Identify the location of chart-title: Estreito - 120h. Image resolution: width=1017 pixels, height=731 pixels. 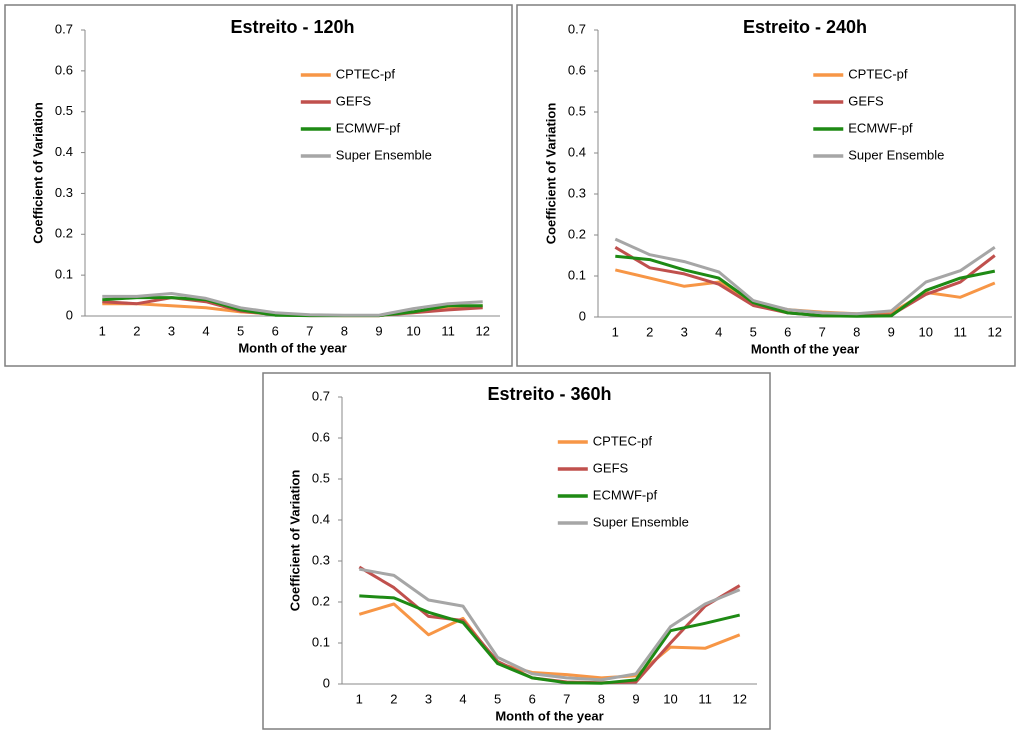
(292, 27).